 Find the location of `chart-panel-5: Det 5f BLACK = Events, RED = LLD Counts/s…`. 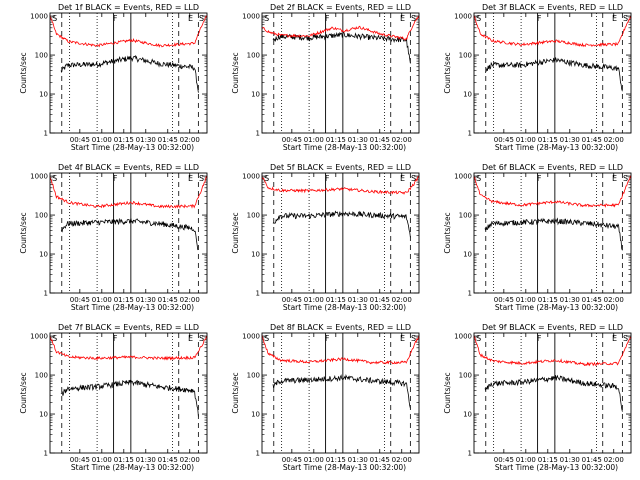

chart-panel-5: Det 5f BLACK = Events, RED = LLD Counts/s… is located at coordinates (325, 237).